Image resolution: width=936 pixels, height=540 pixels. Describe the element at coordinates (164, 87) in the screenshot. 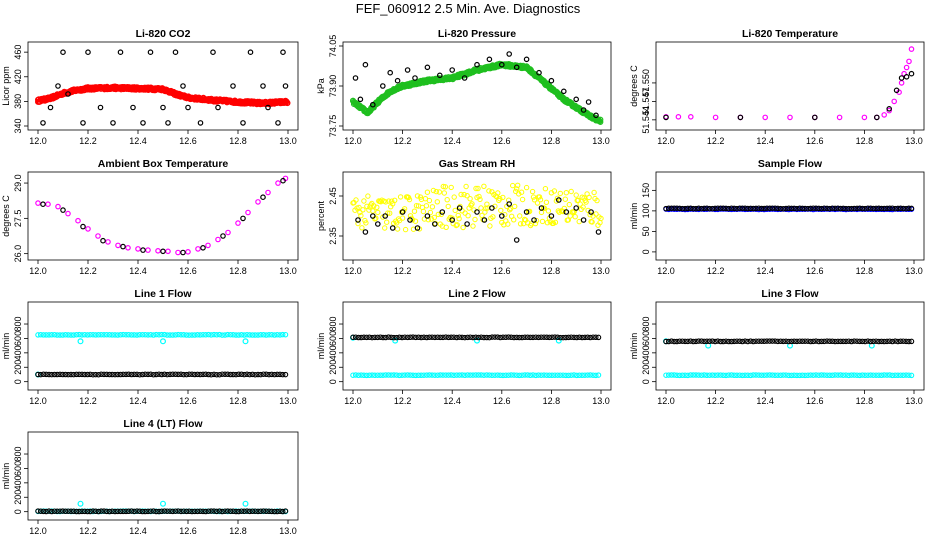

I see `series-co2-black-` at that location.